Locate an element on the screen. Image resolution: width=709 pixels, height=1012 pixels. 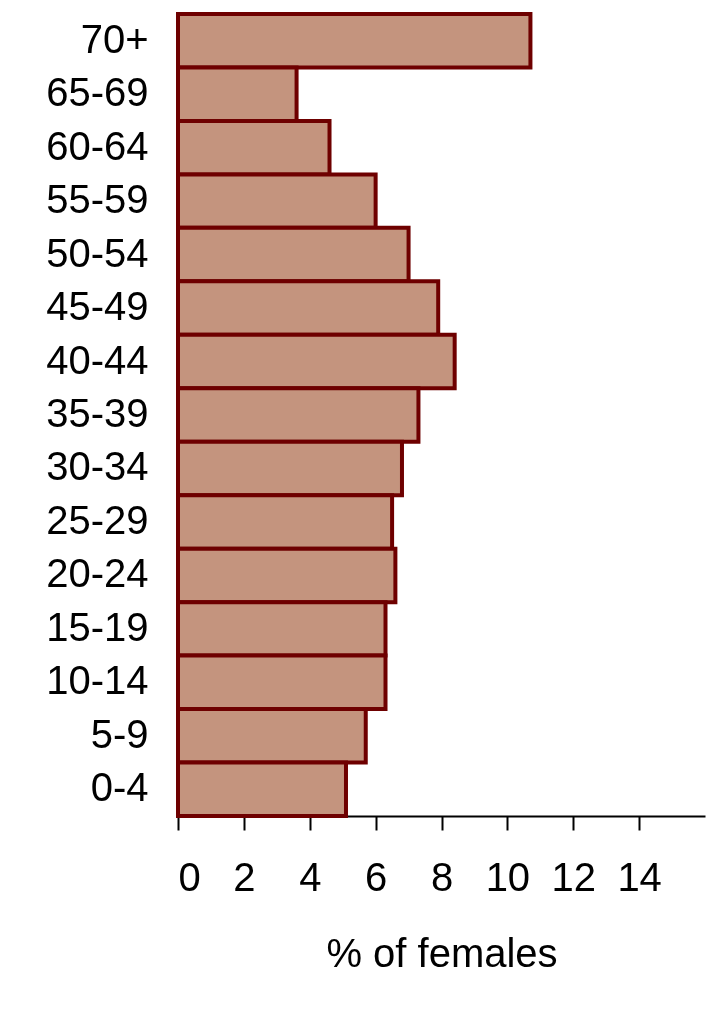
y-tick-label: 5-9 is located at coordinates (119, 733).